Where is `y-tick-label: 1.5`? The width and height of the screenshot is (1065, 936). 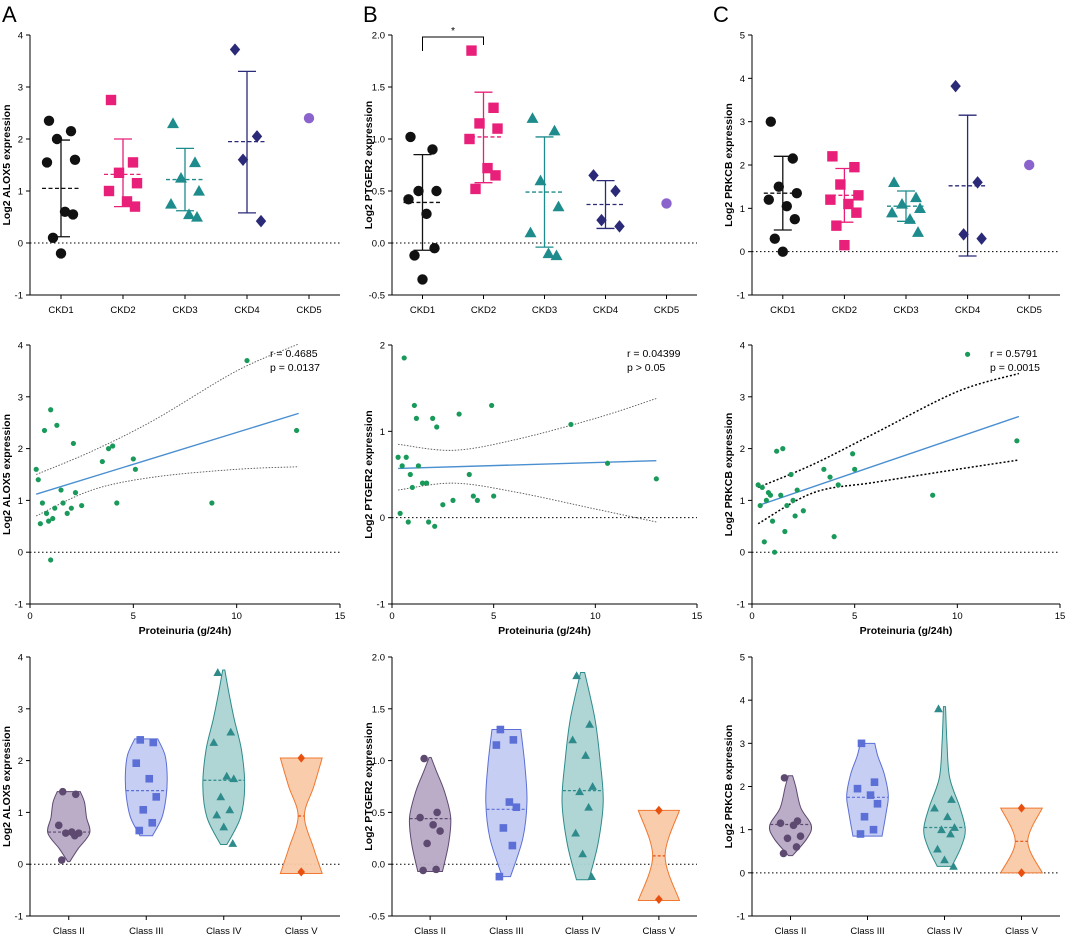 y-tick-label: 1.5 is located at coordinates (378, 709).